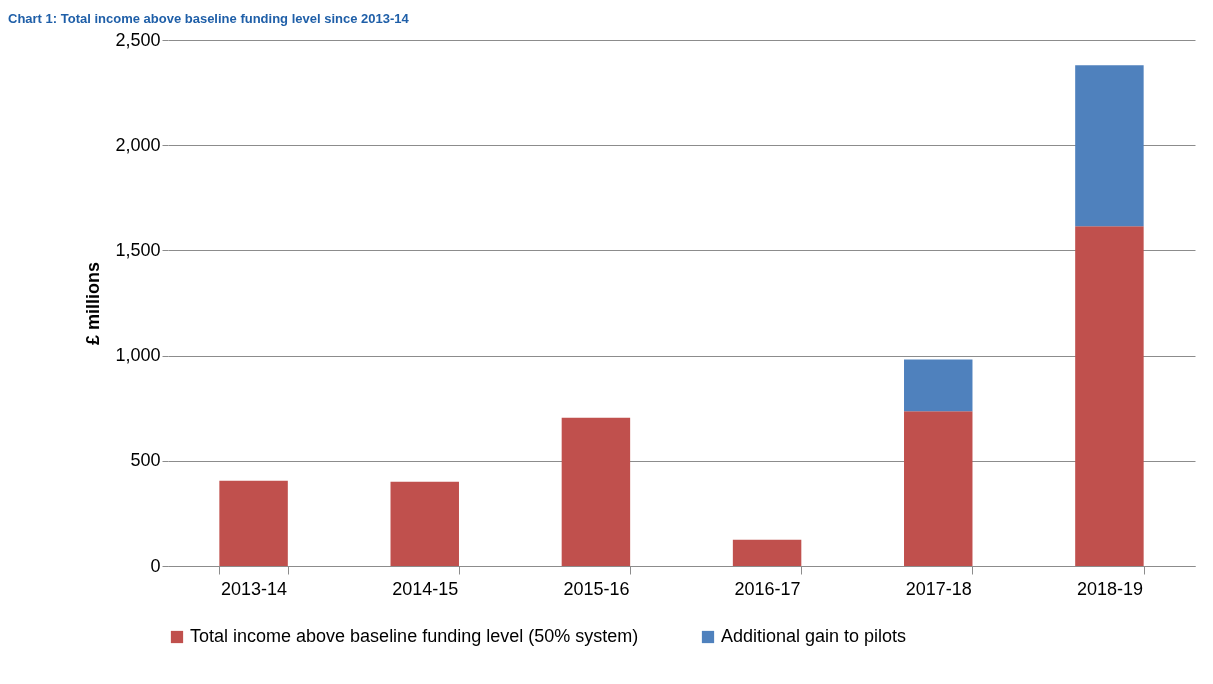 The image size is (1213, 684). What do you see at coordinates (938, 588) in the screenshot?
I see `x-tick-label: 2017-18` at bounding box center [938, 588].